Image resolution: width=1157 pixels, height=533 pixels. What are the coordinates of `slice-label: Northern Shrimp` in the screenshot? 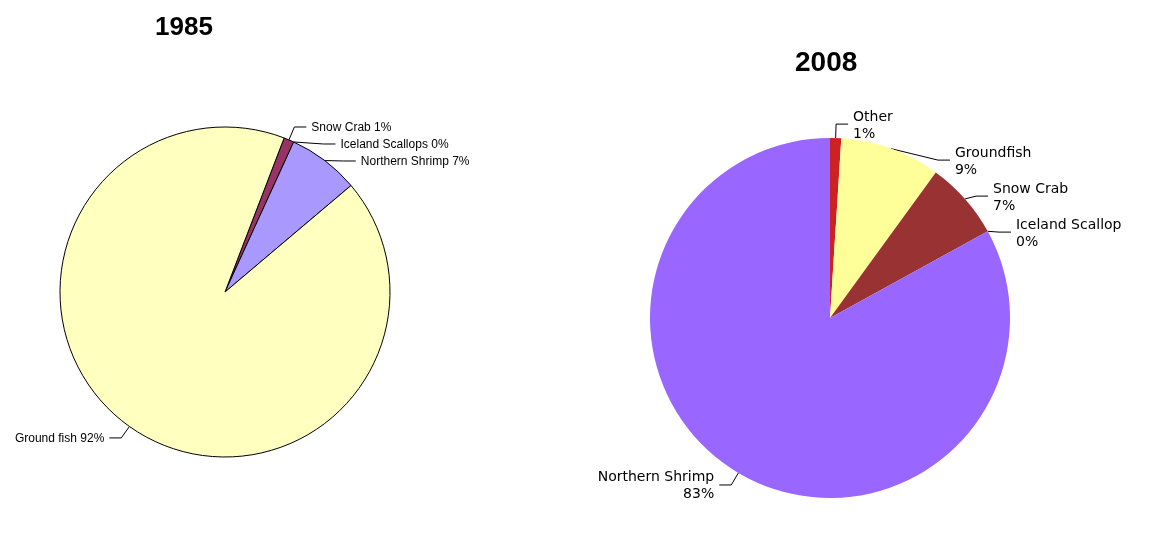 It's located at (656, 476).